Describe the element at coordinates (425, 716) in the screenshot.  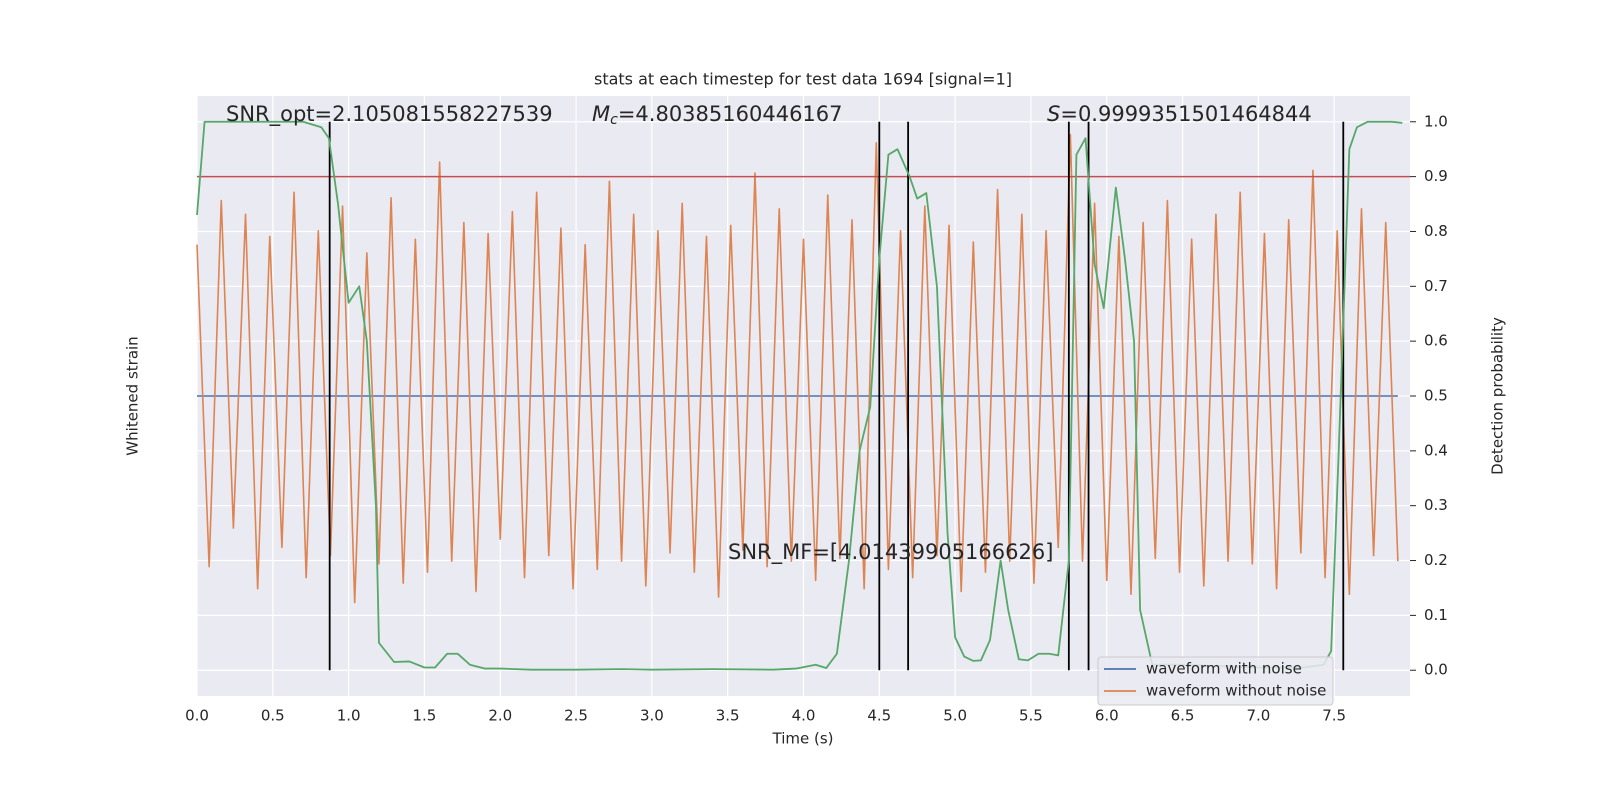
I see `x-tick-label: 1.5` at that location.